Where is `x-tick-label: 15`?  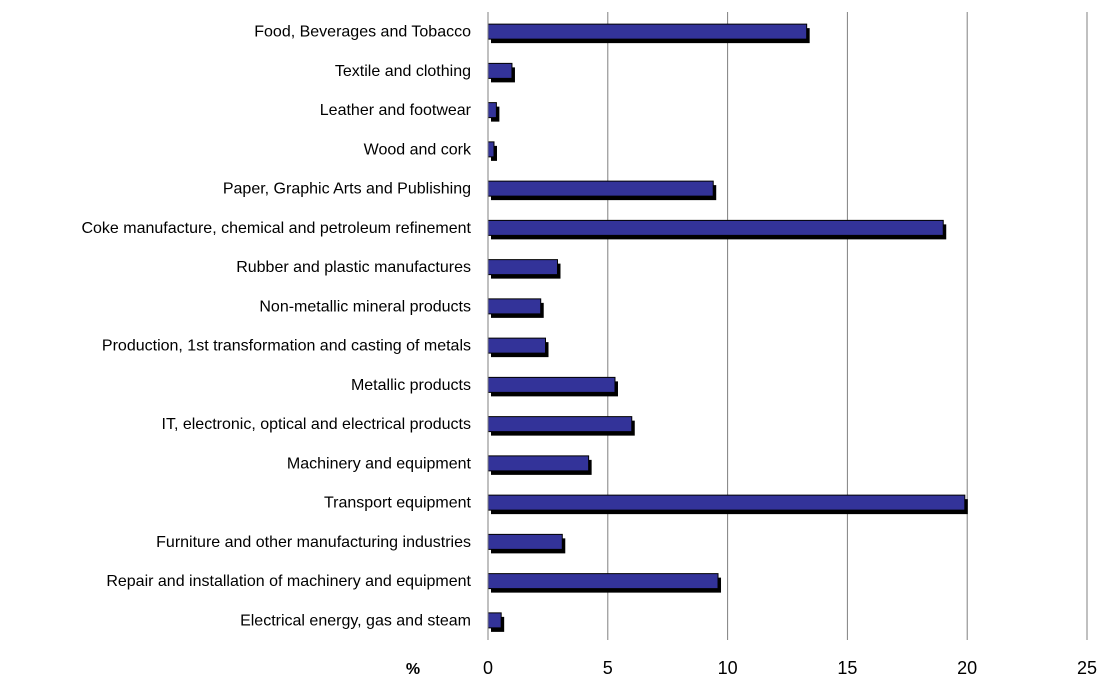
x-tick-label: 15 is located at coordinates (847, 668).